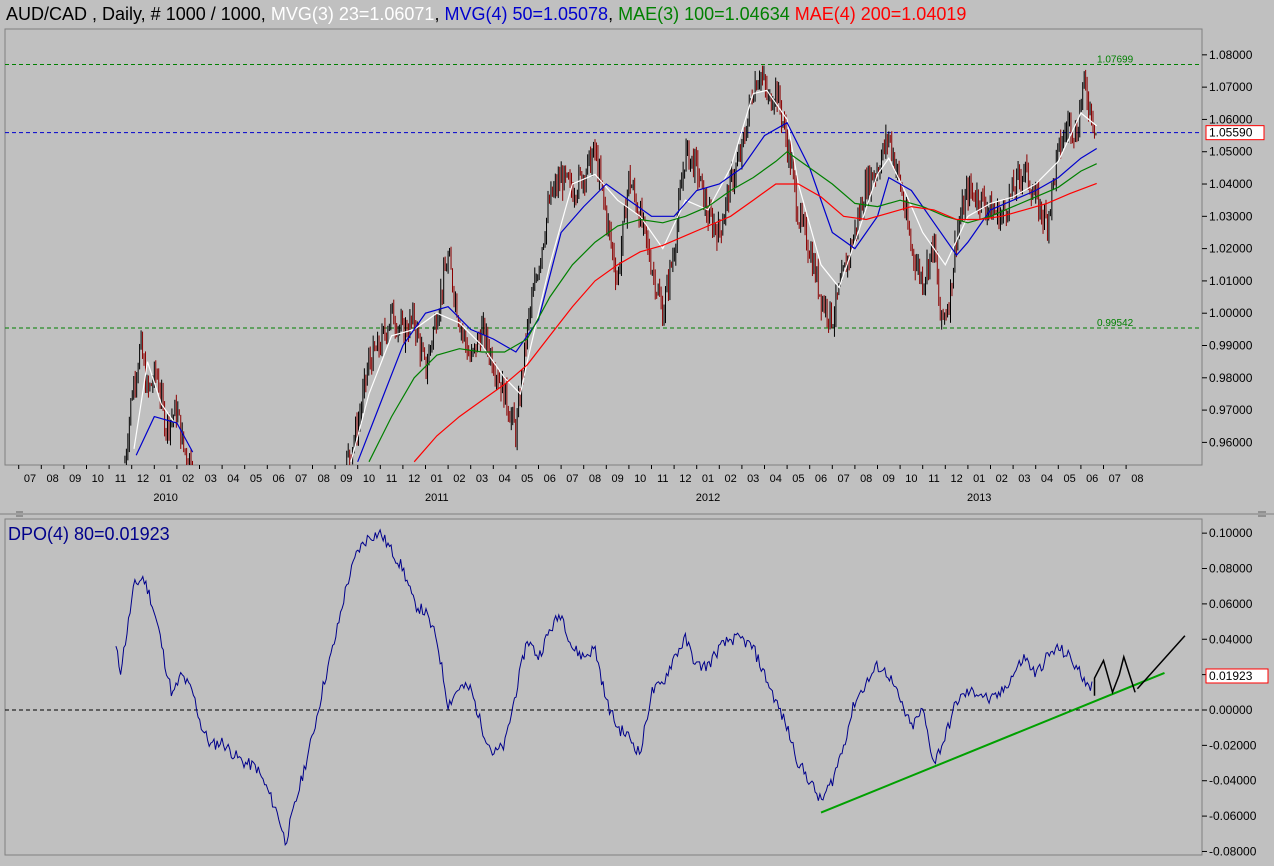 Image resolution: width=1274 pixels, height=866 pixels. What do you see at coordinates (610, 14) in the screenshot?
I see `header-sep-3: ,` at bounding box center [610, 14].